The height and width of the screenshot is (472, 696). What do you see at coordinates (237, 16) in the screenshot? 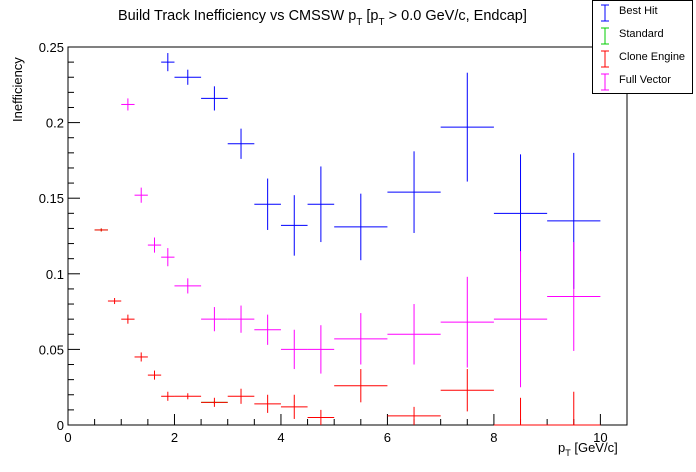
I see `title-main: Build Track Inefficiency vs CMSSW p` at bounding box center [237, 16].